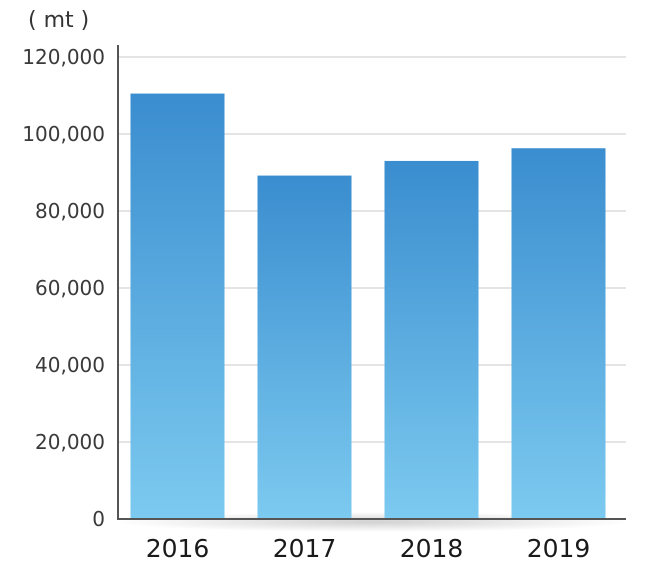 Image resolution: width=658 pixels, height=586 pixels. Describe the element at coordinates (63, 134) in the screenshot. I see `y-tick-label: 100,000` at that location.